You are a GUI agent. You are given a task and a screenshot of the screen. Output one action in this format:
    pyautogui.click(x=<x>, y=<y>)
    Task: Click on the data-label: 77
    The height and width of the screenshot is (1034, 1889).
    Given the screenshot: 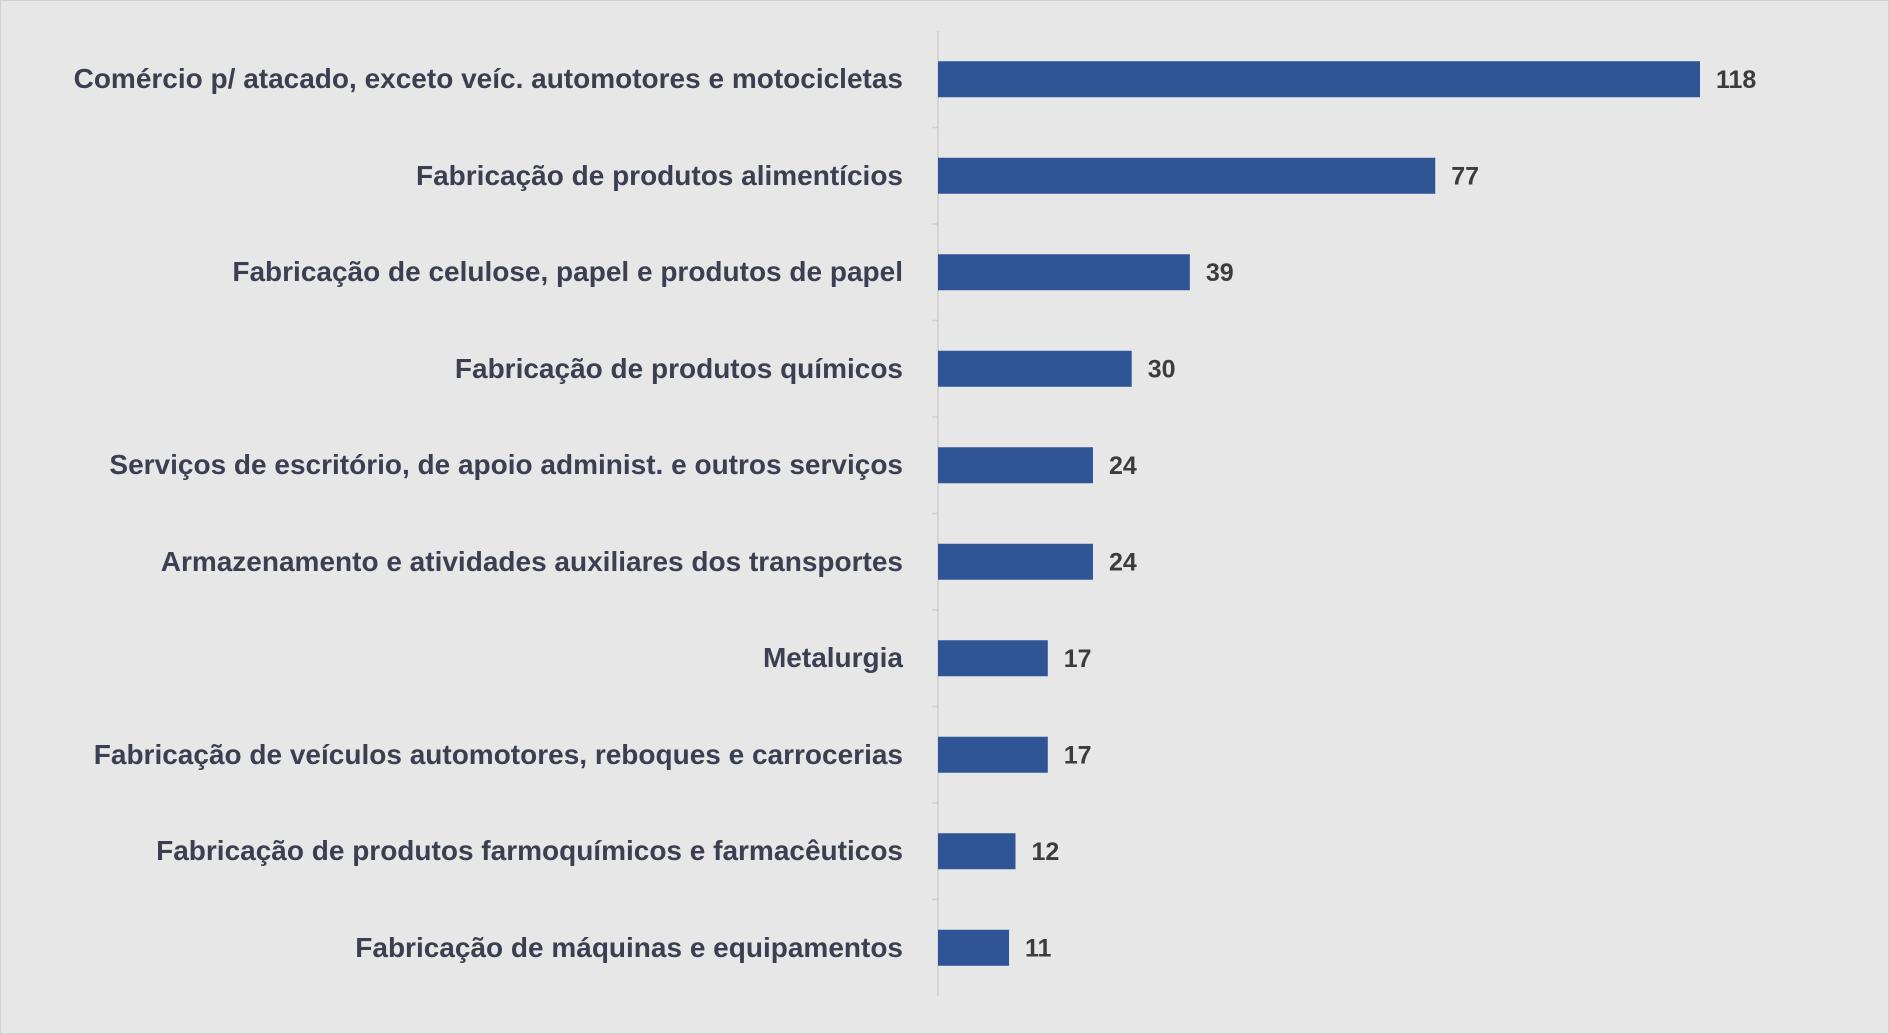 What is the action you would take?
    pyautogui.click(x=1465, y=176)
    